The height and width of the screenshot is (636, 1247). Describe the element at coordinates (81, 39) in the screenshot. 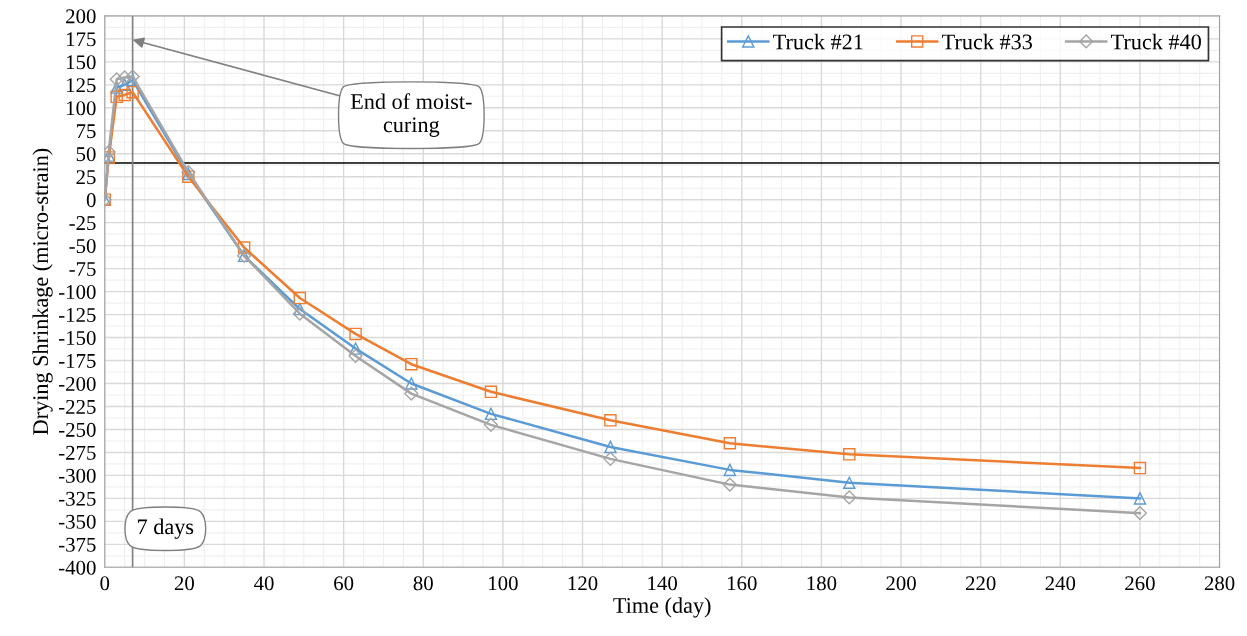

I see `y-tick-label: 175` at that location.